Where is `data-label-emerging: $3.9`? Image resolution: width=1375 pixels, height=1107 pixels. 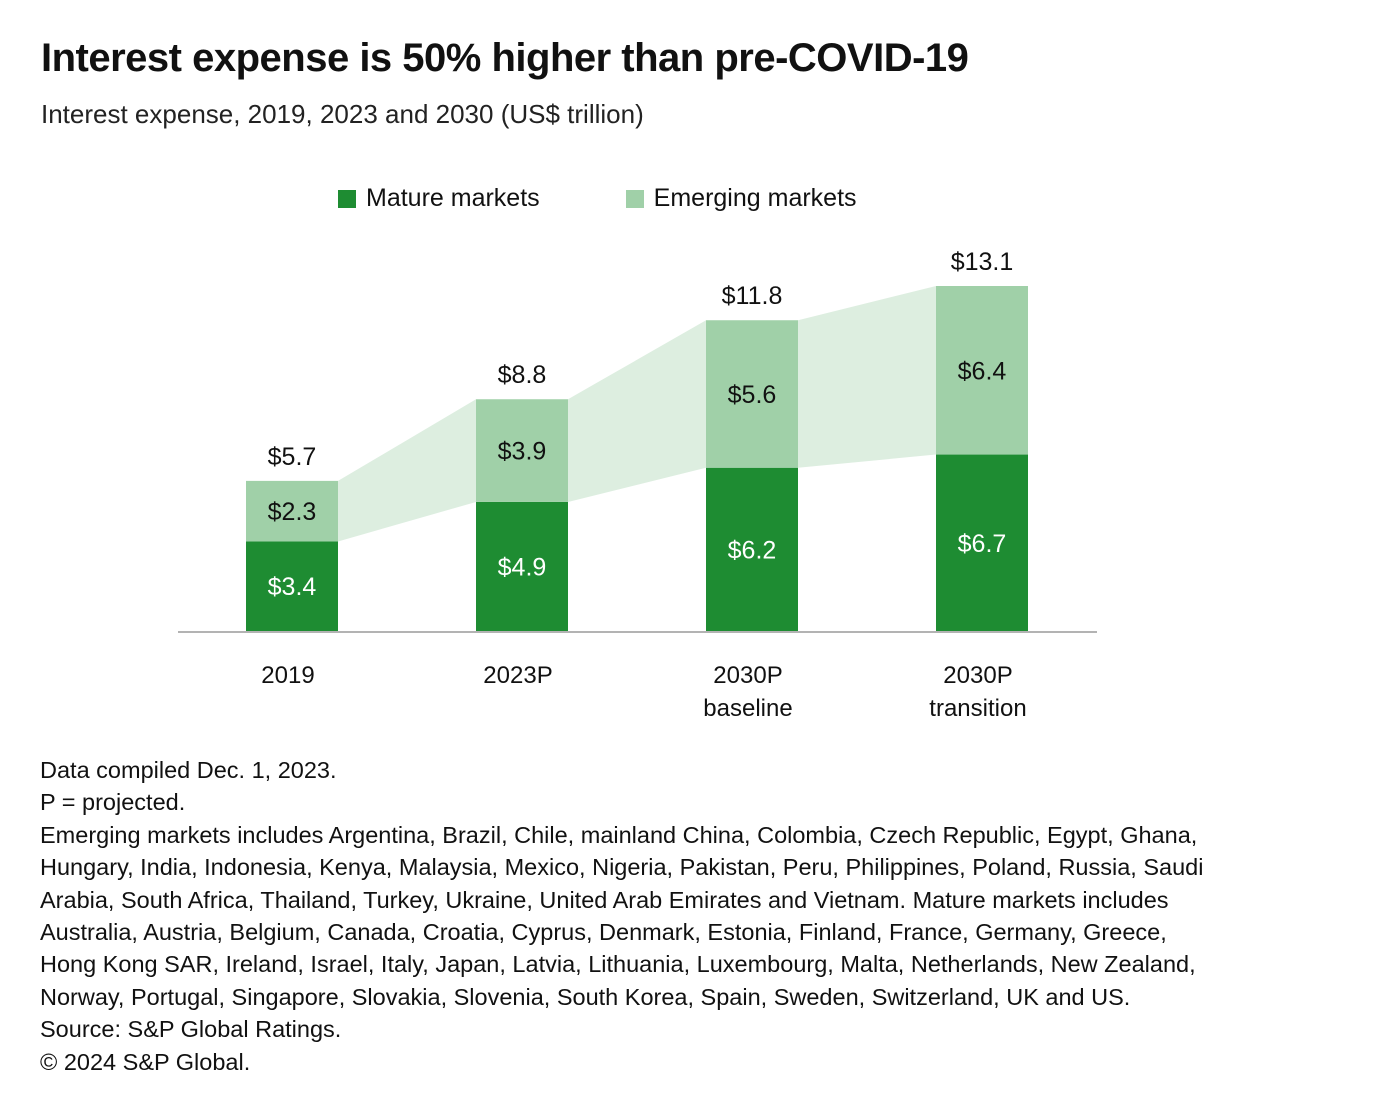
data-label-emerging: $3.9 is located at coordinates (522, 452).